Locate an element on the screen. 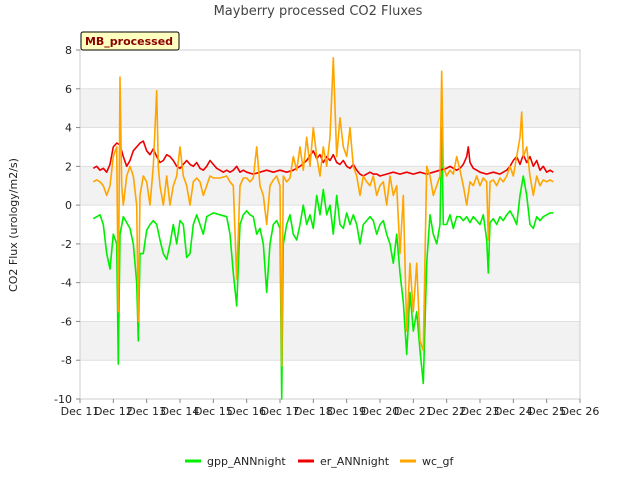 This screenshot has height=480, width=640. x-tick-label: Dec 16 is located at coordinates (246, 411).